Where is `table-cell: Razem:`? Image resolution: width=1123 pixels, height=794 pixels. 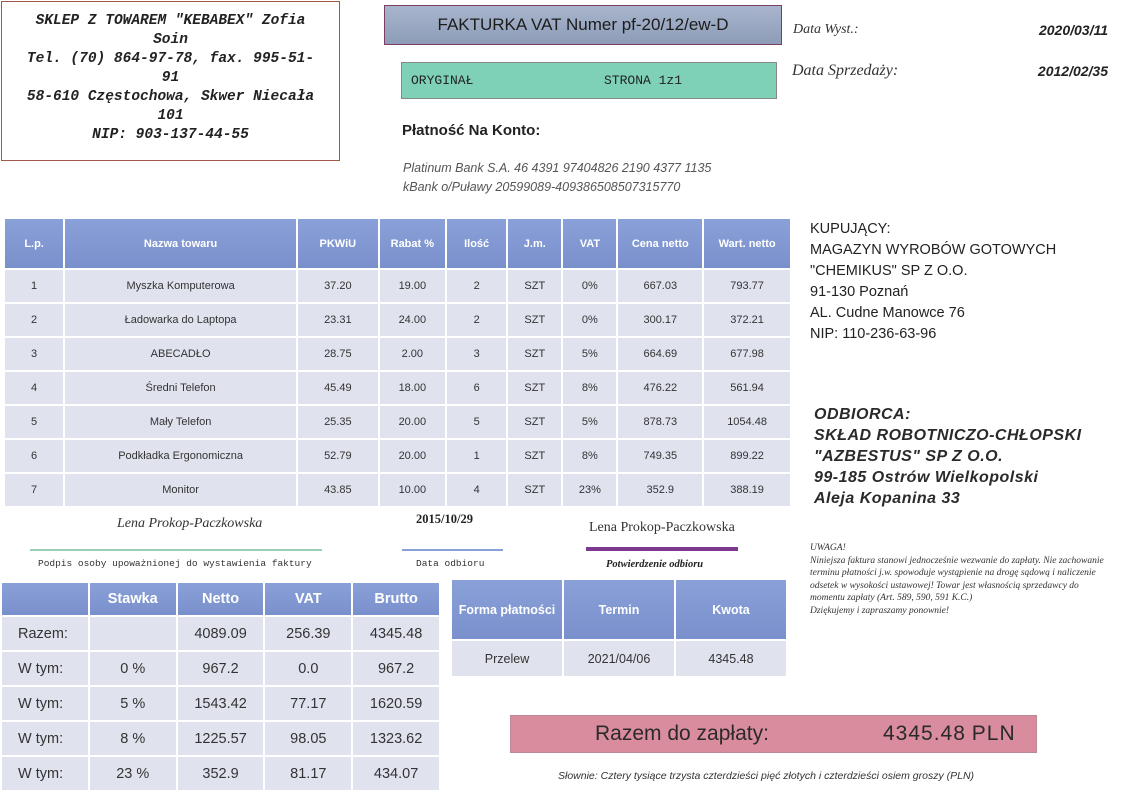
table-cell: Razem: is located at coordinates (45, 633).